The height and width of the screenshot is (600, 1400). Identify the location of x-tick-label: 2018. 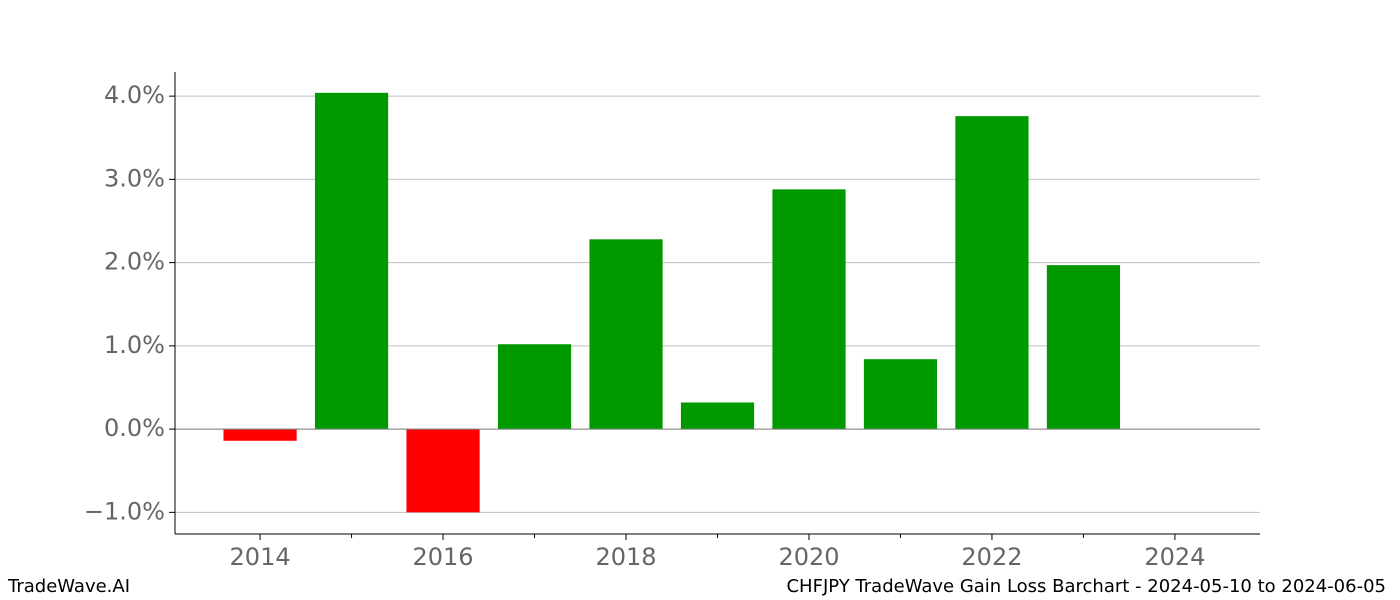
(625, 557).